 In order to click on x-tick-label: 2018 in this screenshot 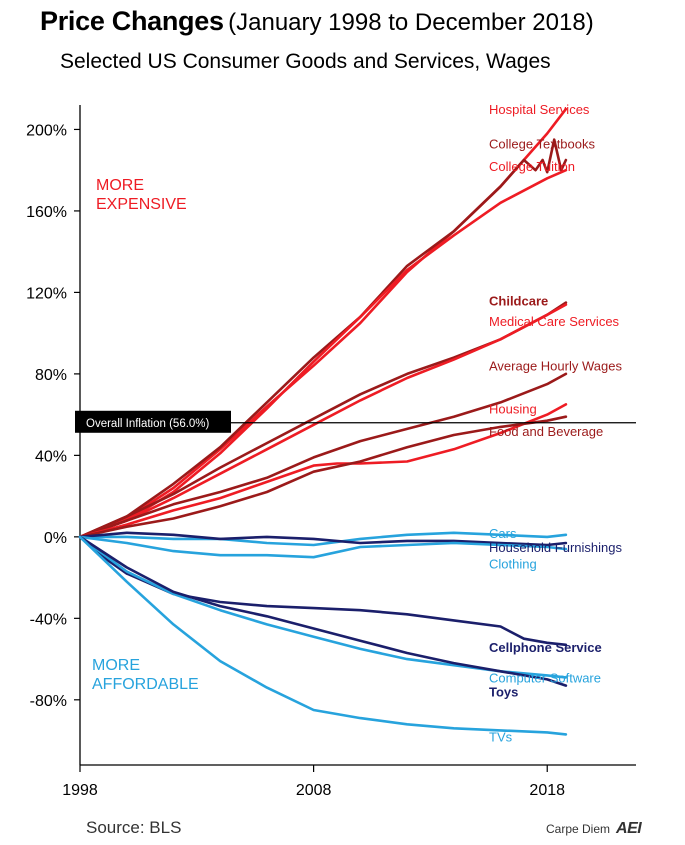, I will do `click(547, 790)`.